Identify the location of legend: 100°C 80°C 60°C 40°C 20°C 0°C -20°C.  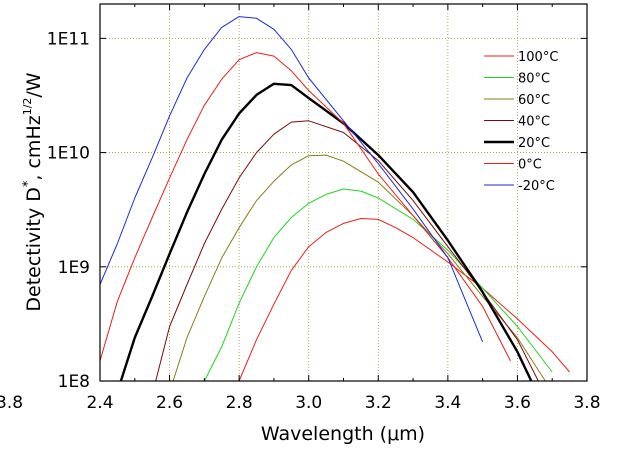
(521, 122).